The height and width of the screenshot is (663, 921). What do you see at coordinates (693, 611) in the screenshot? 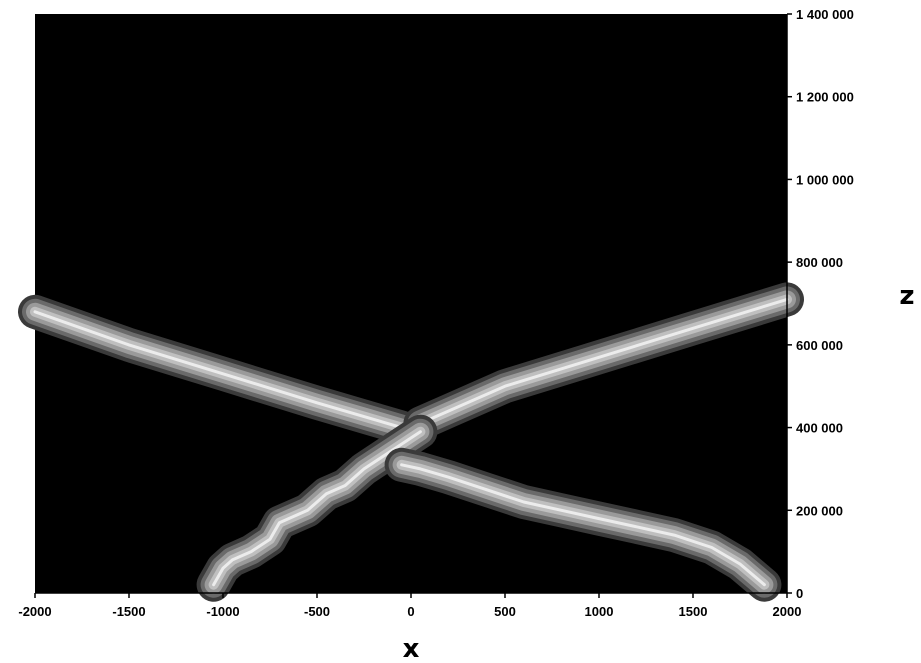
I see `x-tick-label: 1500` at bounding box center [693, 611].